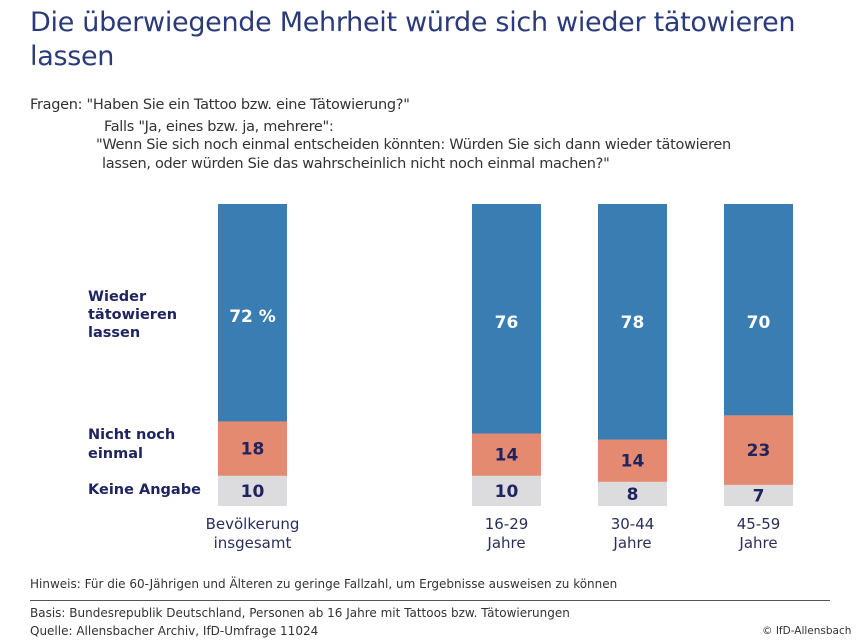 This screenshot has height=642, width=858. Describe the element at coordinates (253, 543) in the screenshot. I see `category-label: insgesamt` at that location.